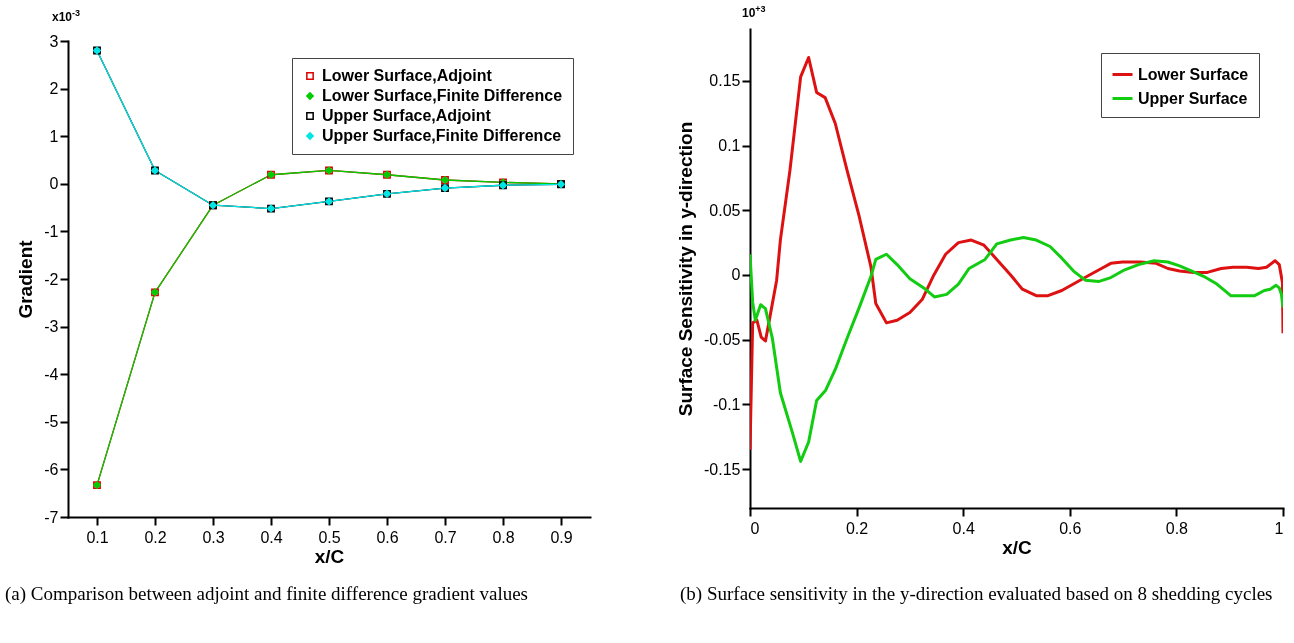  Describe the element at coordinates (445, 537) in the screenshot. I see `x-tick-label: 0.7` at that location.